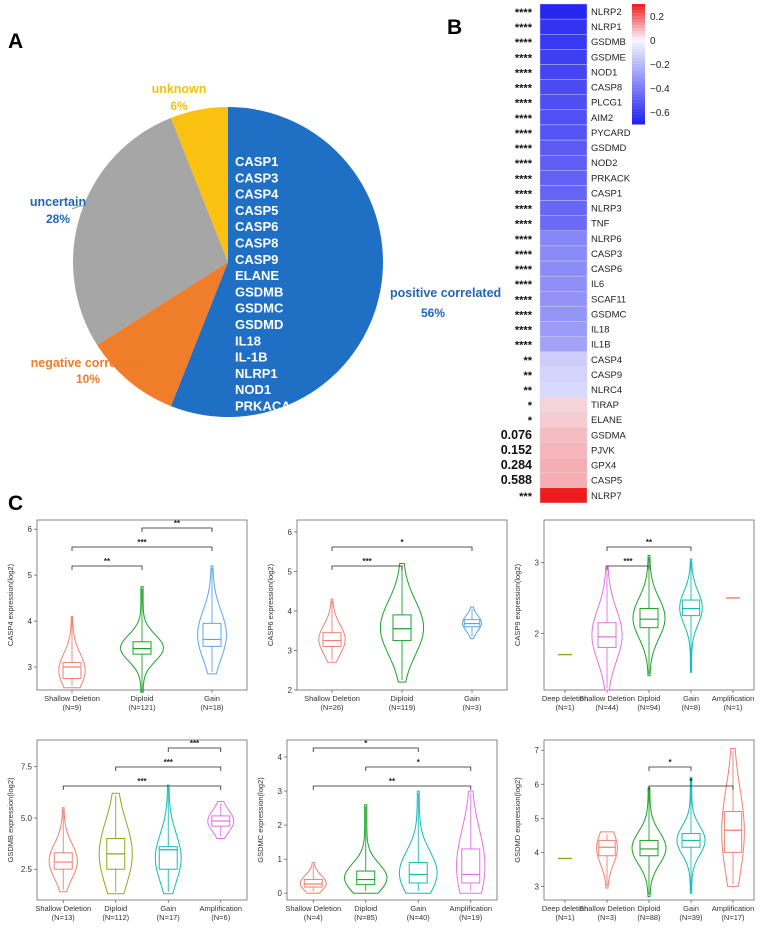 Image resolution: width=768 pixels, height=929 pixels. Describe the element at coordinates (402, 707) in the screenshot. I see `group-n-label: (N=119)` at that location.